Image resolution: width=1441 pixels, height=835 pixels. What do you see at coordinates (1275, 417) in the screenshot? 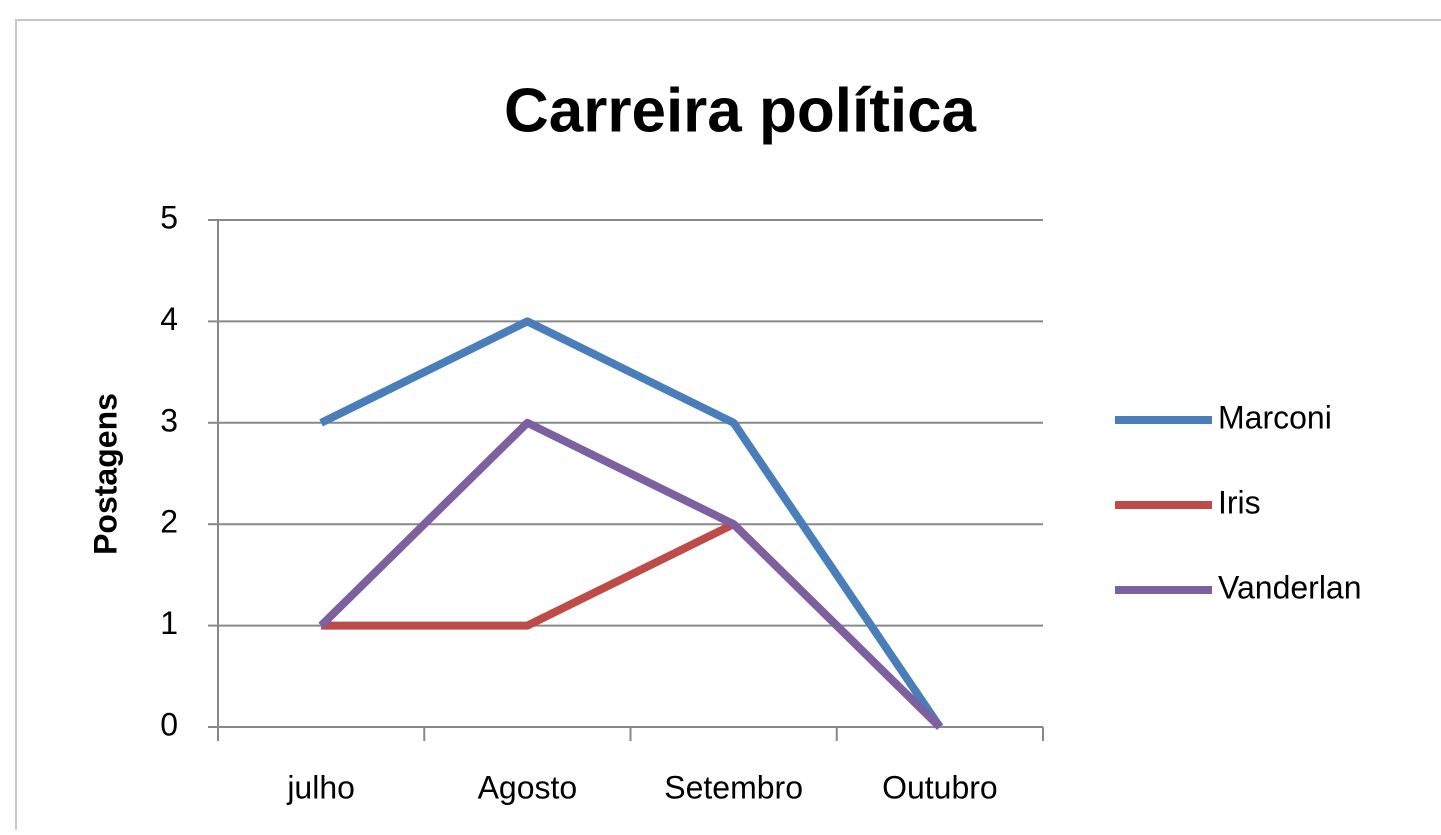
I see `legend-label: Marconi` at bounding box center [1275, 417].